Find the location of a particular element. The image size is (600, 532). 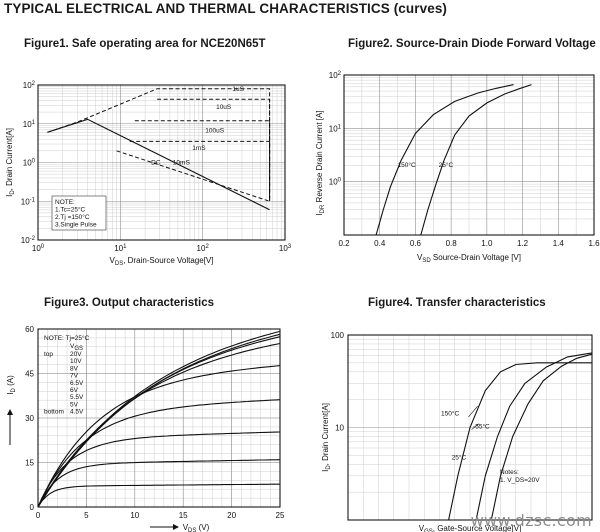

x-axis-label: VDS, Drain-Source Voltage[V] is located at coordinates (162, 261).